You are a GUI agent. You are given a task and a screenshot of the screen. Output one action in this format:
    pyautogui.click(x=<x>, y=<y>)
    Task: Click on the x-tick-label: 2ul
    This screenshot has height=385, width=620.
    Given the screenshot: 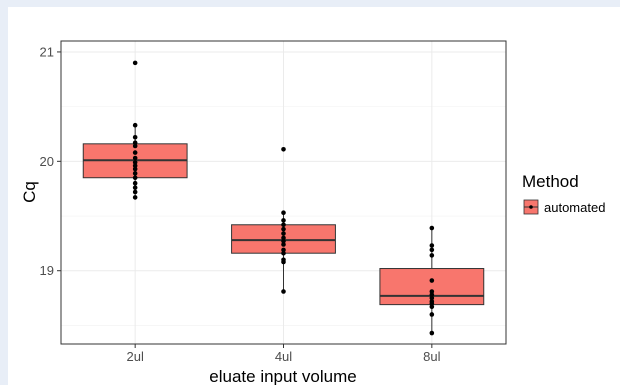 What is the action you would take?
    pyautogui.click(x=134, y=356)
    